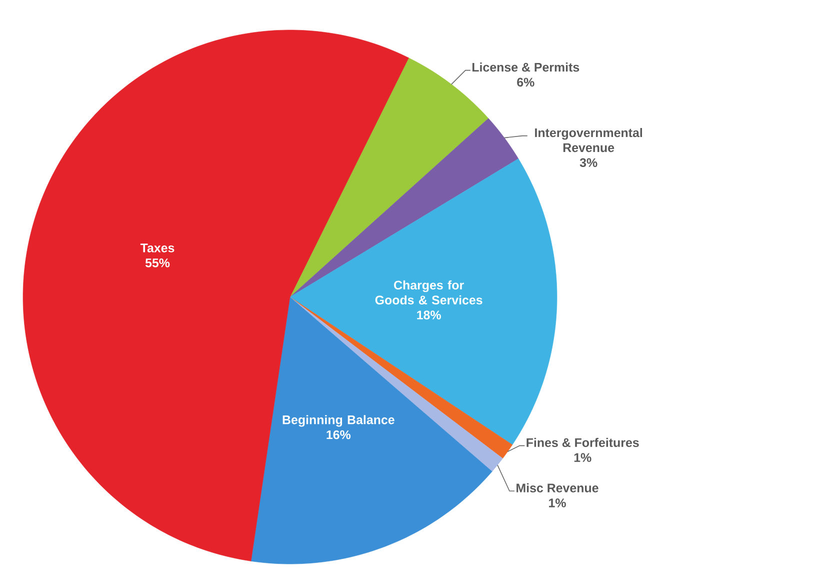 The height and width of the screenshot is (569, 838). Describe the element at coordinates (338, 435) in the screenshot. I see `data-label: 16%` at that location.